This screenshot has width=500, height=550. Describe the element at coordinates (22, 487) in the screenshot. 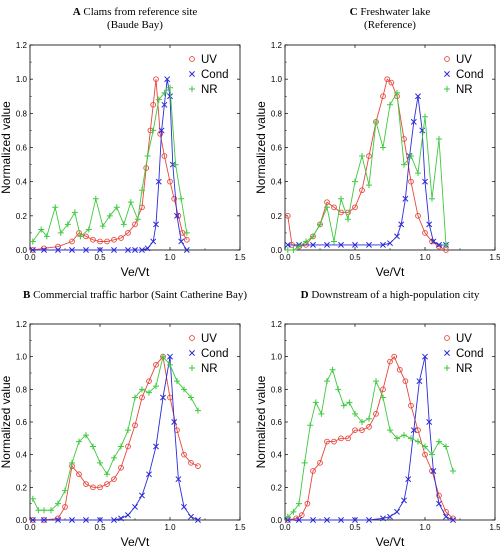

I see `y-tick-label: 0.2` at that location.